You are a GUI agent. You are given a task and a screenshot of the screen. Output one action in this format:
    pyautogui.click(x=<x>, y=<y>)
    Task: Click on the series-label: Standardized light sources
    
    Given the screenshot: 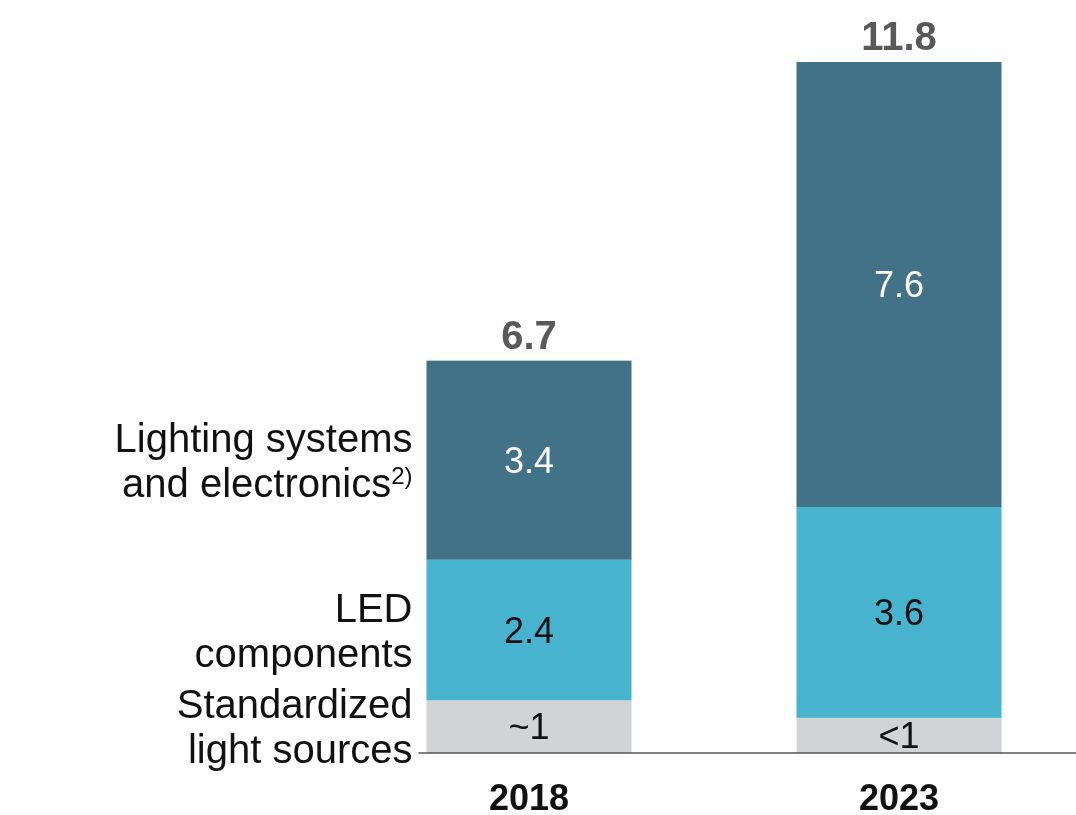 What is the action you would take?
    pyautogui.click(x=294, y=727)
    